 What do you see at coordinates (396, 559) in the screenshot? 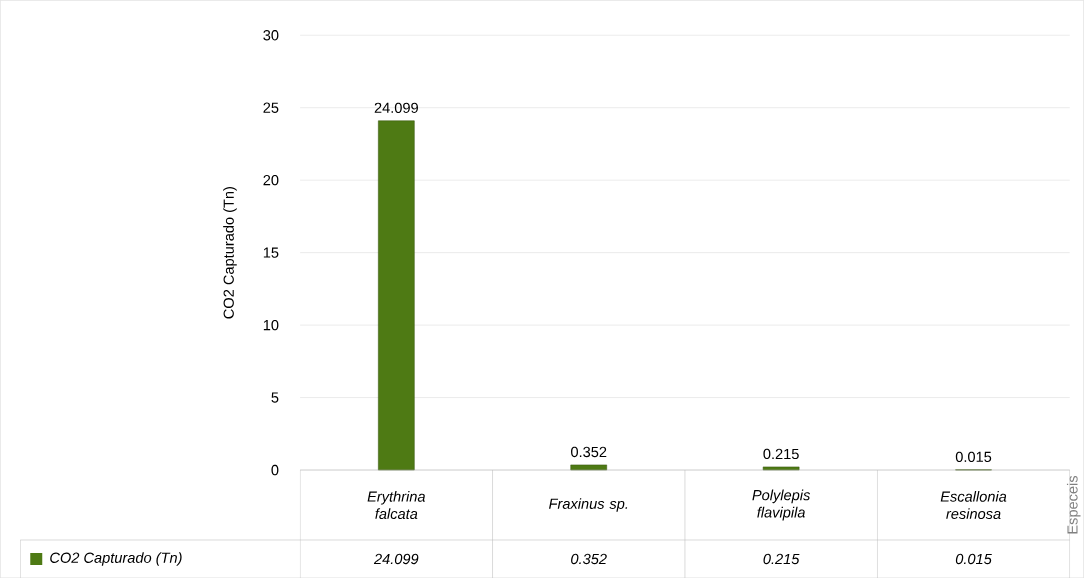
I see `data-label: 24.099` at bounding box center [396, 559].